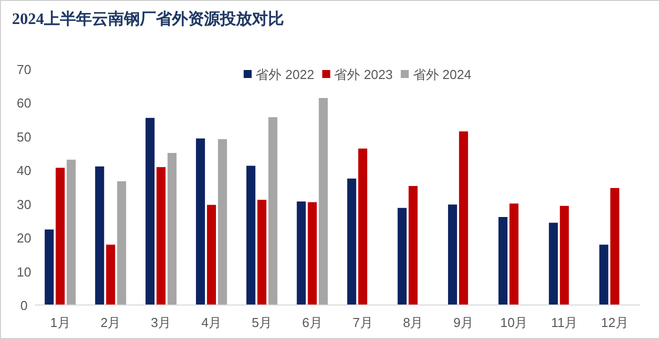 The width and height of the screenshot is (660, 339). I want to click on y-tick-label: 20, so click(24, 238).